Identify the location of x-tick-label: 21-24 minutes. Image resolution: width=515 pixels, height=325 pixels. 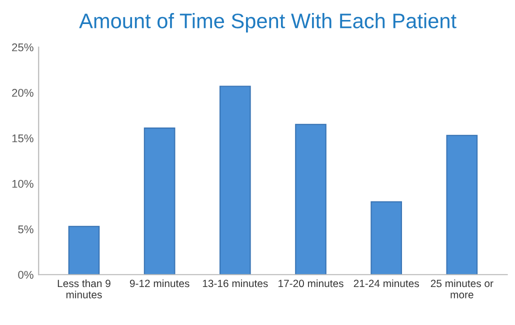
(386, 283).